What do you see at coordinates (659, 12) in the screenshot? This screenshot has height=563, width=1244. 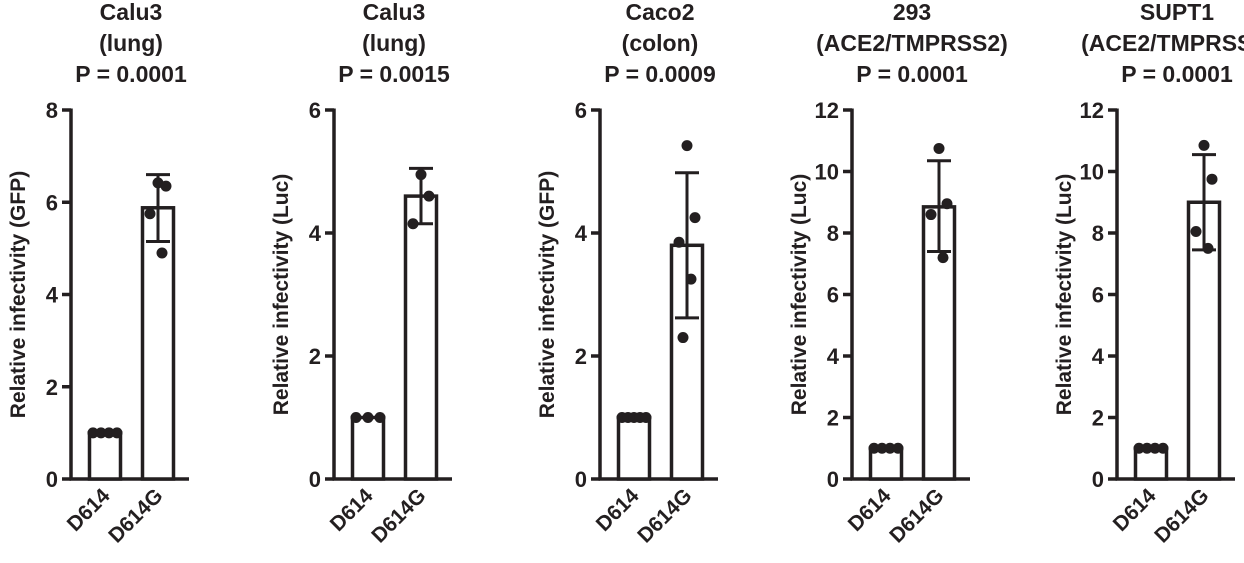 I see `chart-title-line-1: Caco2` at bounding box center [659, 12].